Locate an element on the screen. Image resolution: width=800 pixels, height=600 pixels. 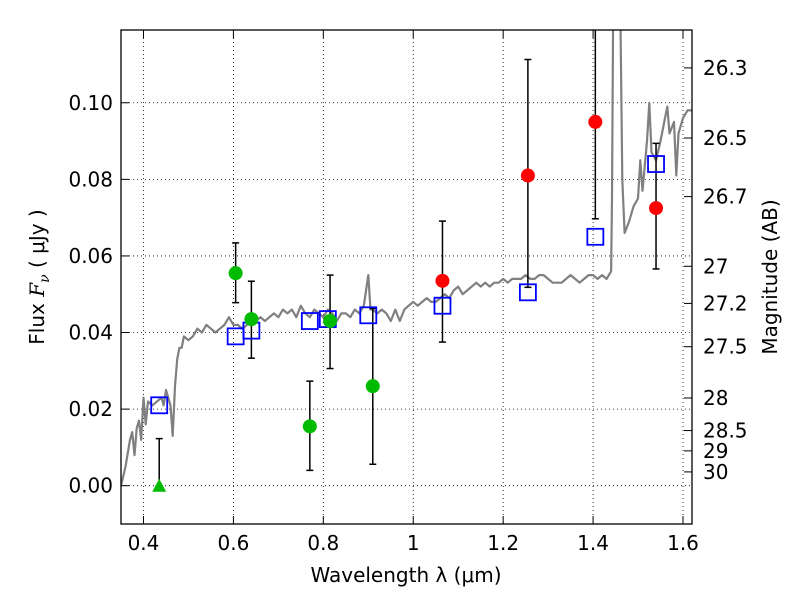
y-axis-label: Flux Fν ( μJy ) is located at coordinates (39, 276).